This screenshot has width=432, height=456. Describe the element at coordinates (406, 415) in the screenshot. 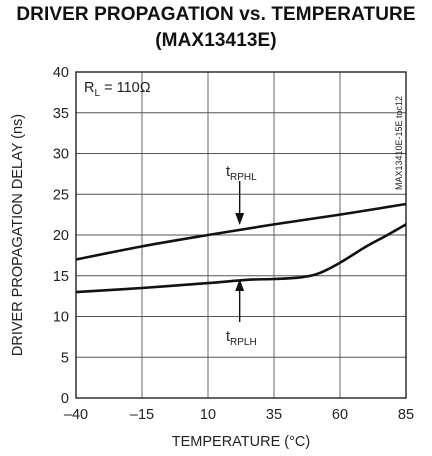

I see `x-tick-label: 85` at that location.